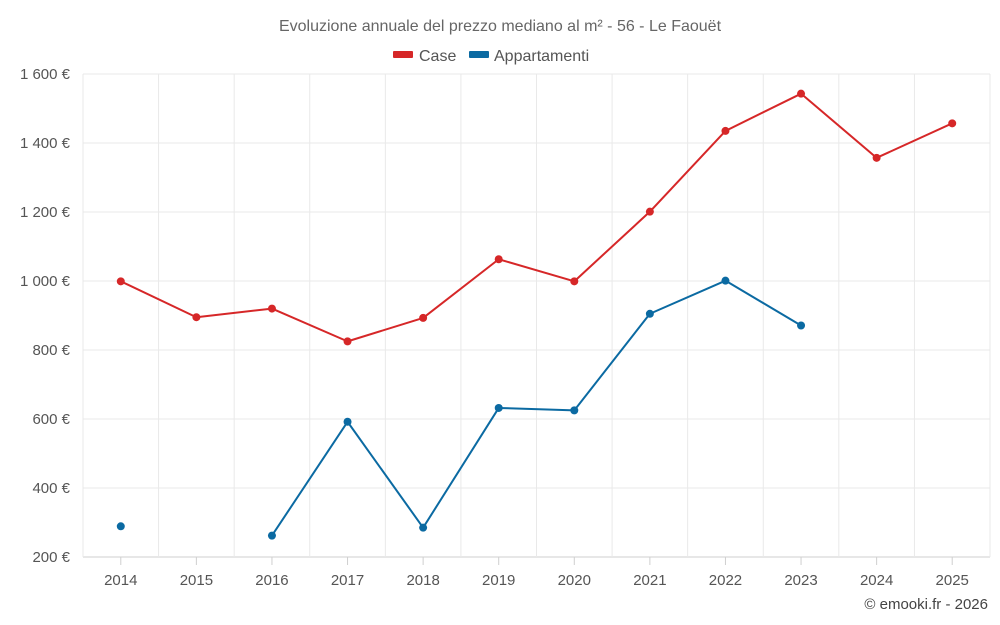 This screenshot has height=625, width=1000. Describe the element at coordinates (498, 580) in the screenshot. I see `x-tick-label: 2019` at that location.